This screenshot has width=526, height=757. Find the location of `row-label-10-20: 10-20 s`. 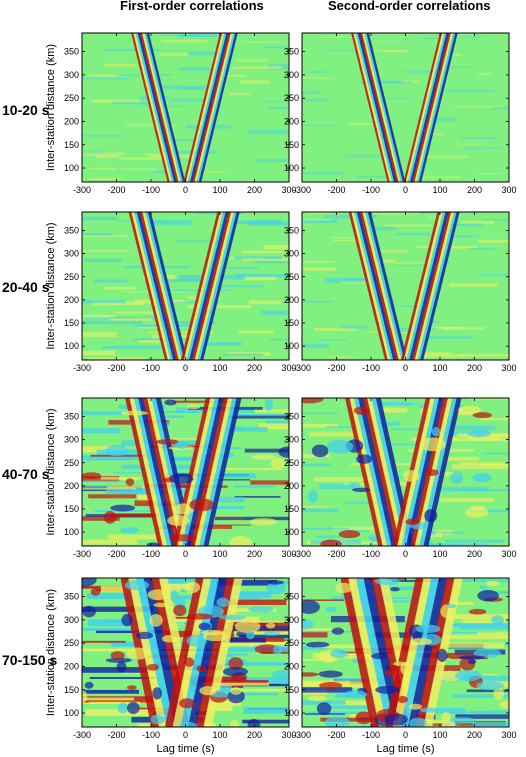

row-label-10-20: 10-20 s is located at coordinates (26, 110).